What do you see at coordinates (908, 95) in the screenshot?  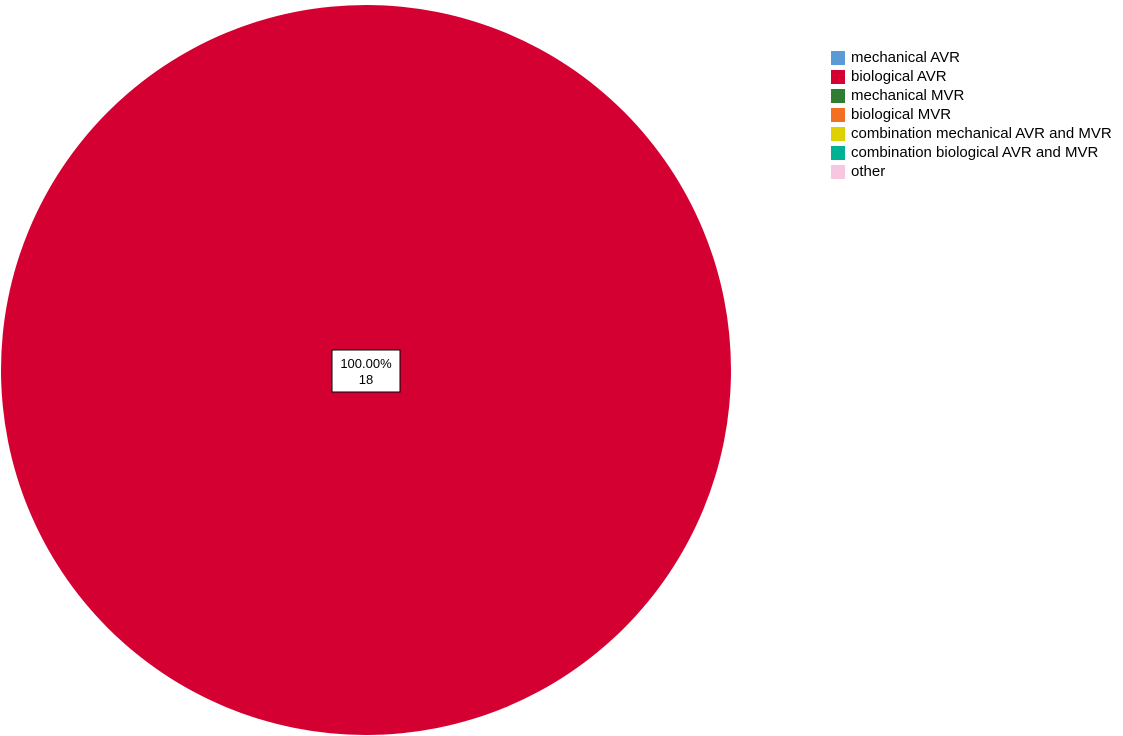 I see `legend-label: mechanical MVR` at bounding box center [908, 95].